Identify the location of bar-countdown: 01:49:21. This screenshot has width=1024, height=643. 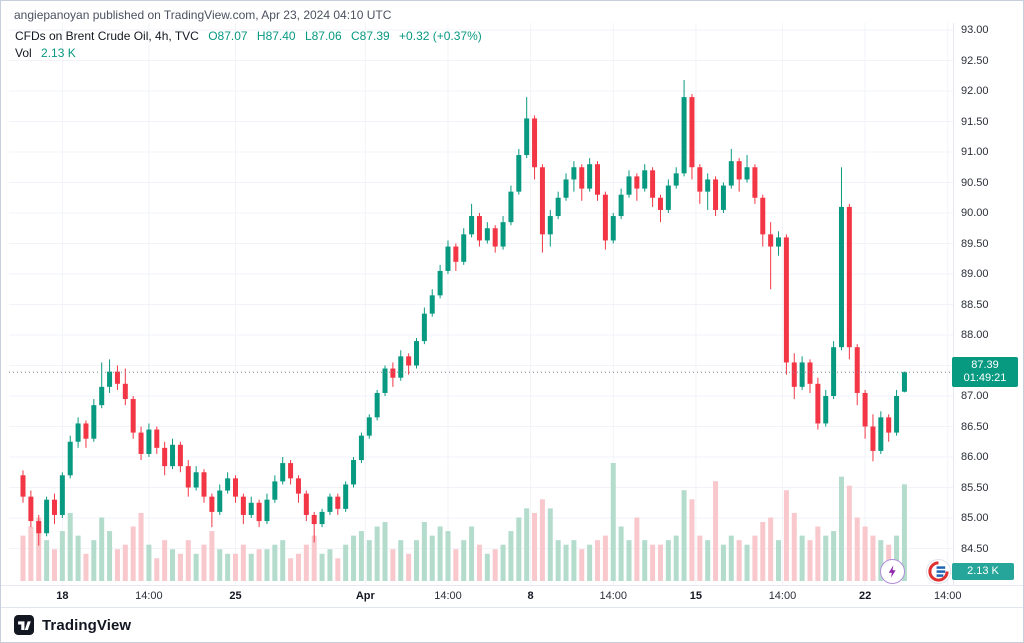
(985, 378).